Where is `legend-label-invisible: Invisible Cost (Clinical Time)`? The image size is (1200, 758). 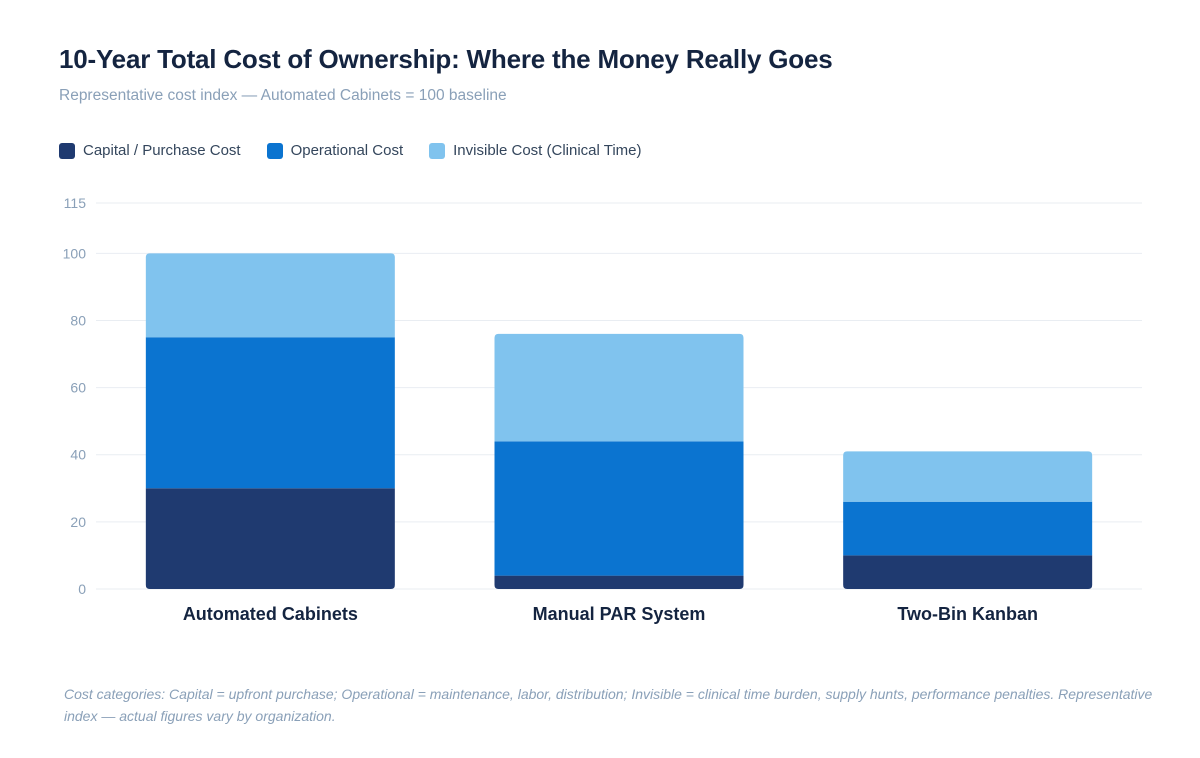 legend-label-invisible: Invisible Cost (Clinical Time) is located at coordinates (547, 150).